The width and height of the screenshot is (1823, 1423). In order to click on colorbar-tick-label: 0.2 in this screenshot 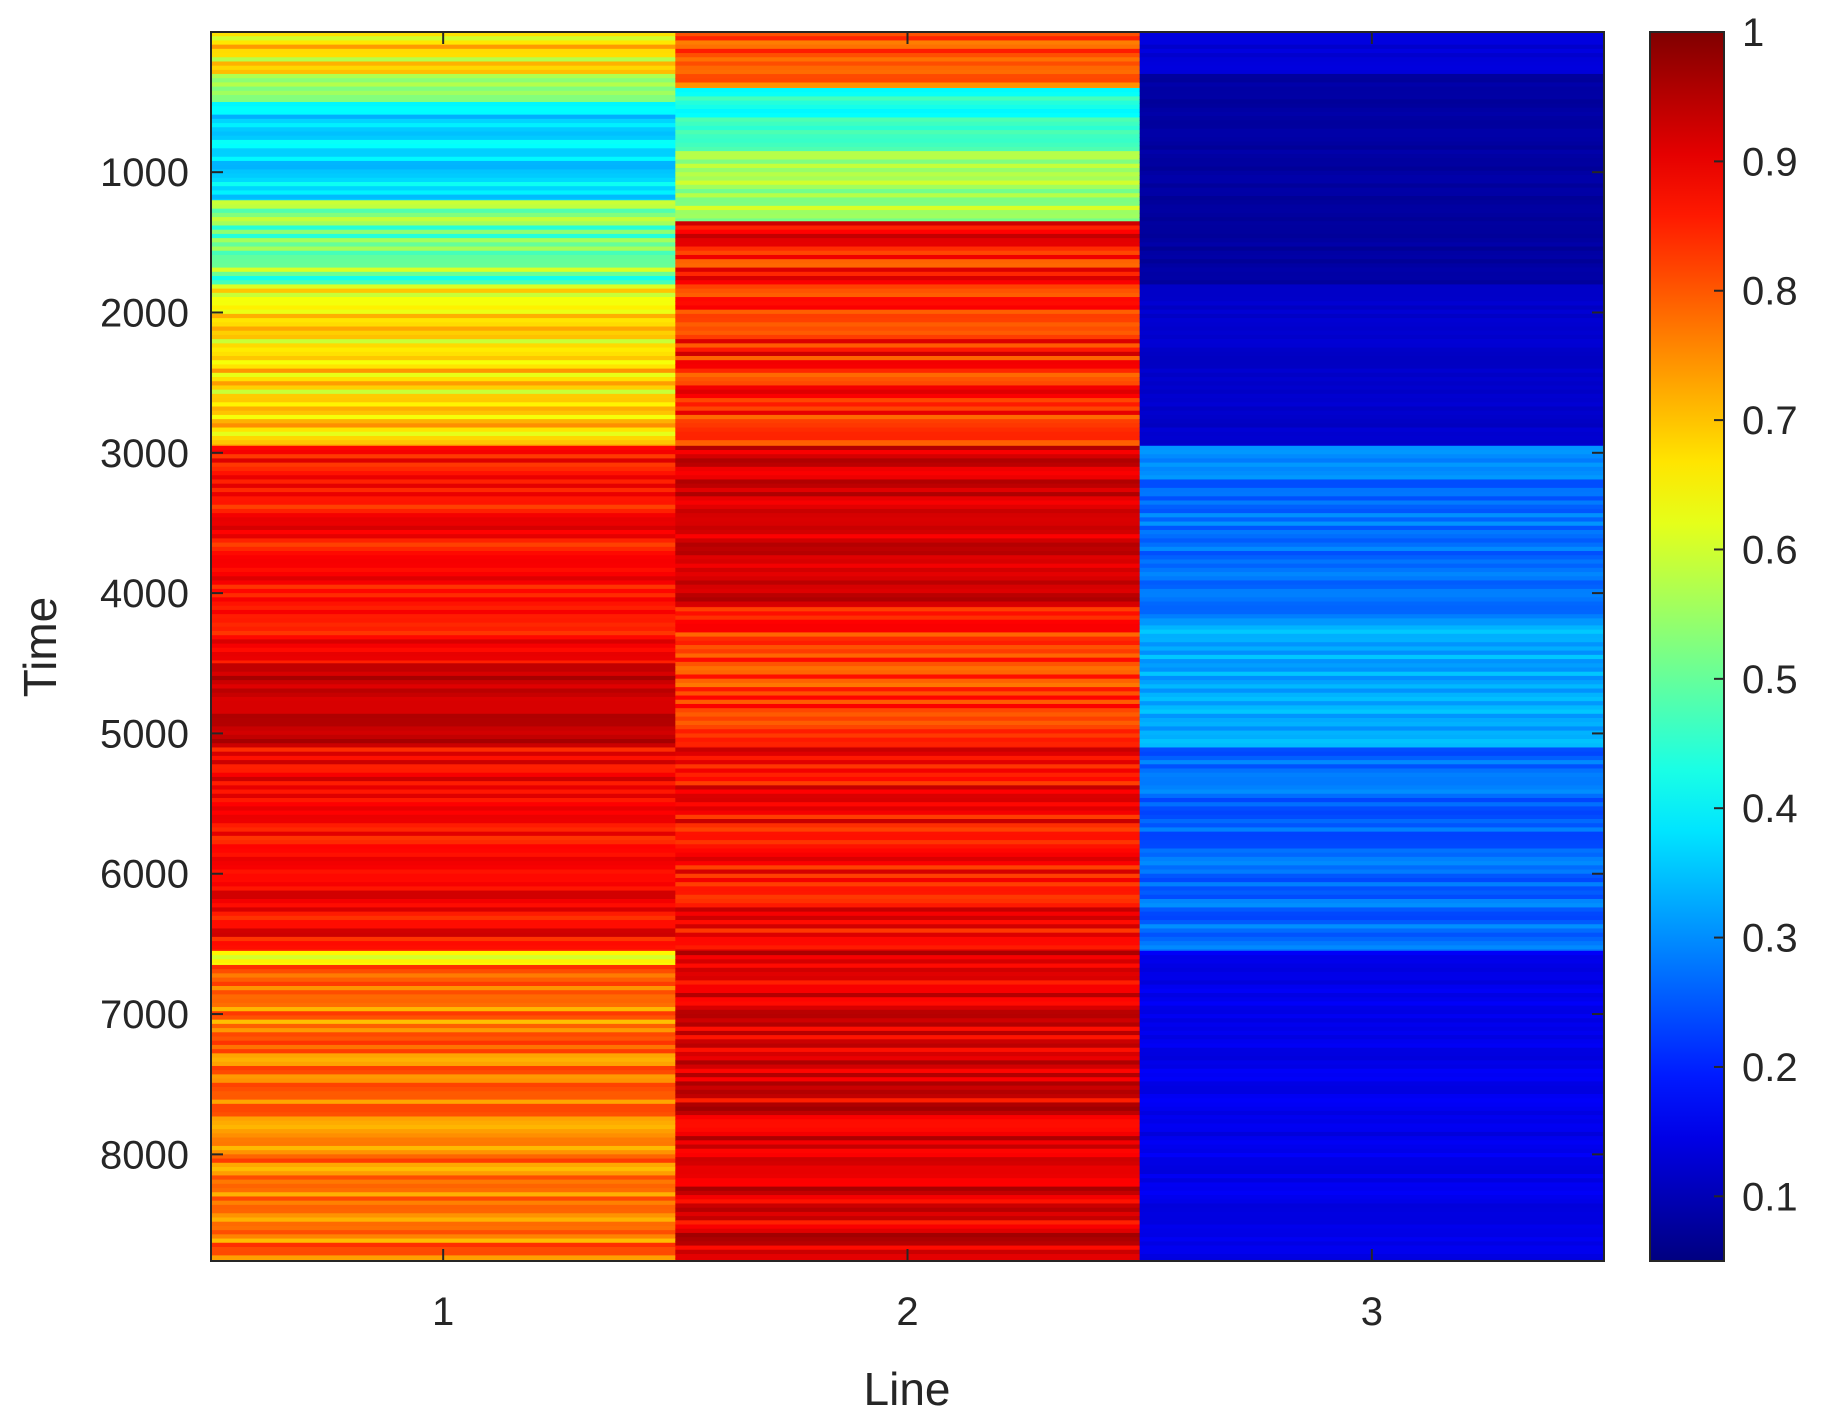, I will do `click(1770, 1068)`.